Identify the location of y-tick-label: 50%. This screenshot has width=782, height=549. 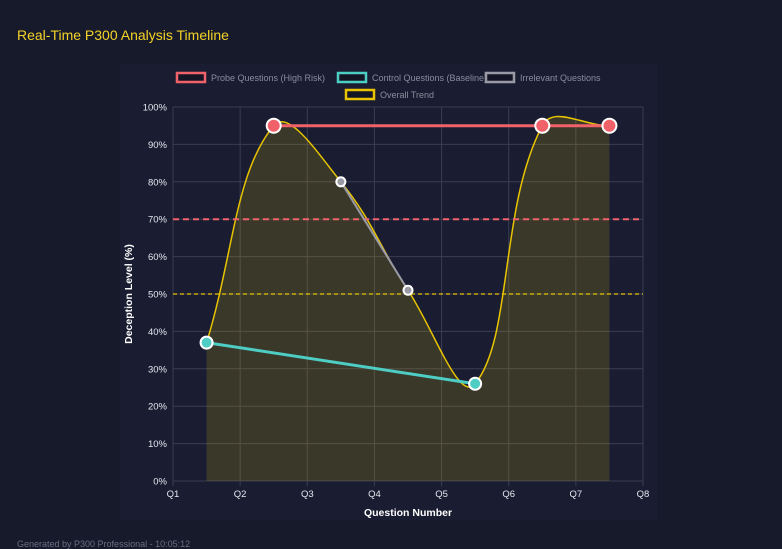
(158, 295).